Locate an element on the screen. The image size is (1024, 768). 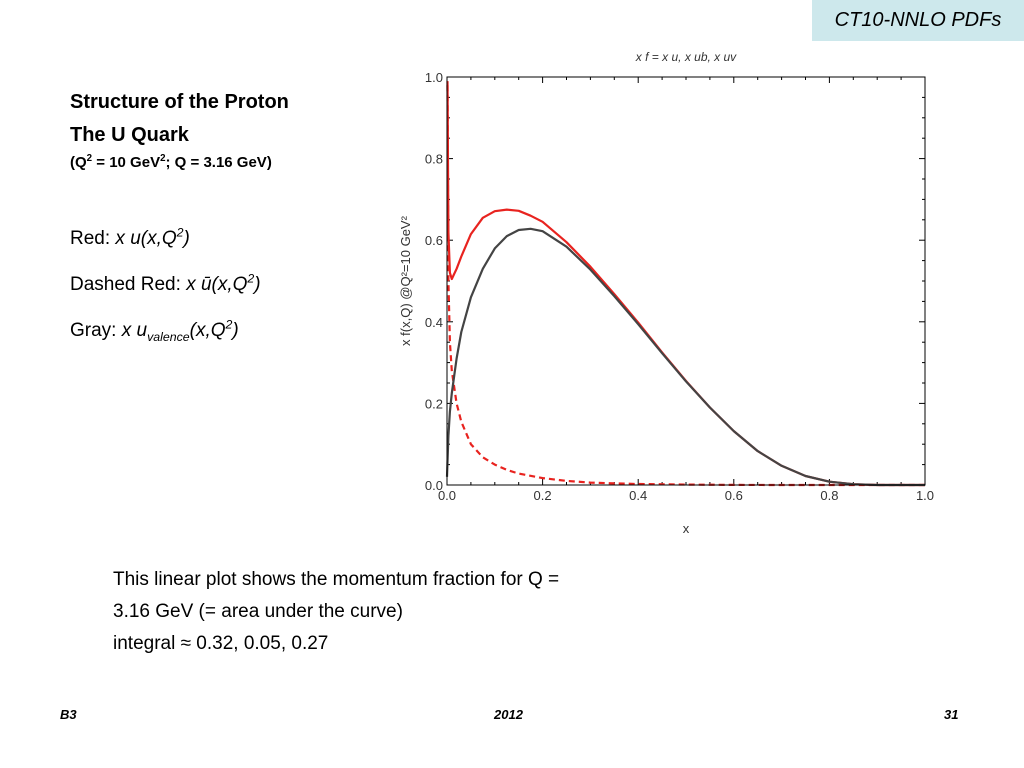
header-tag-text: CT10-NNLO PDFs is located at coordinates (918, 20).